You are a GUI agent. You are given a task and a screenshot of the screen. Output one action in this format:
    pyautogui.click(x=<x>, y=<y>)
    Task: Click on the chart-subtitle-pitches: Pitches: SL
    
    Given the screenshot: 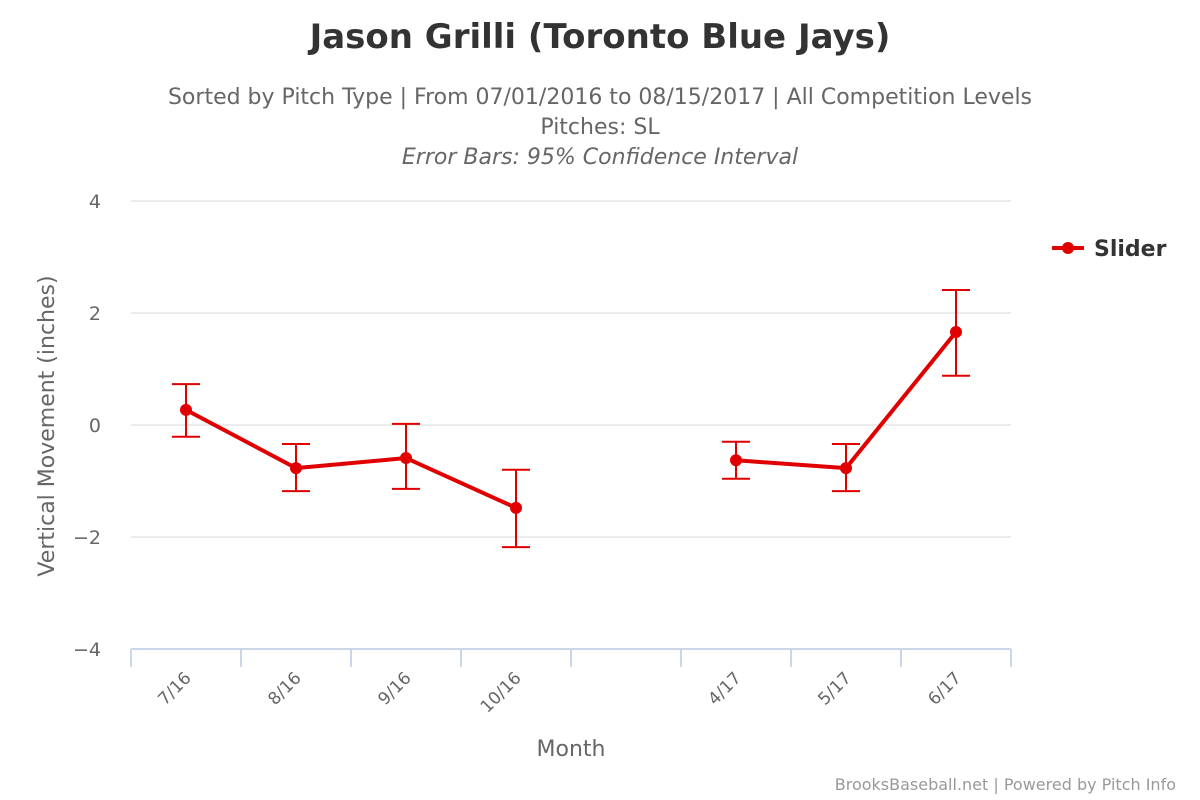 What is the action you would take?
    pyautogui.click(x=600, y=127)
    